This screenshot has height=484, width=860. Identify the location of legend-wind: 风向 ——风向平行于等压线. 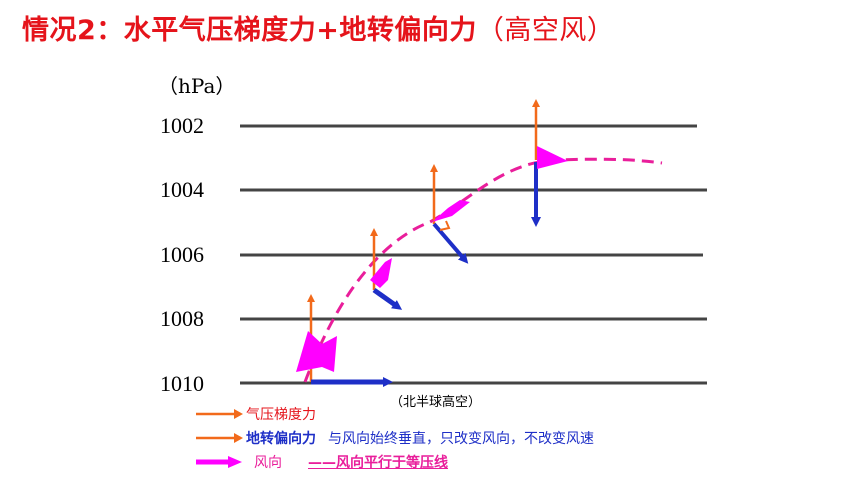
(322, 462).